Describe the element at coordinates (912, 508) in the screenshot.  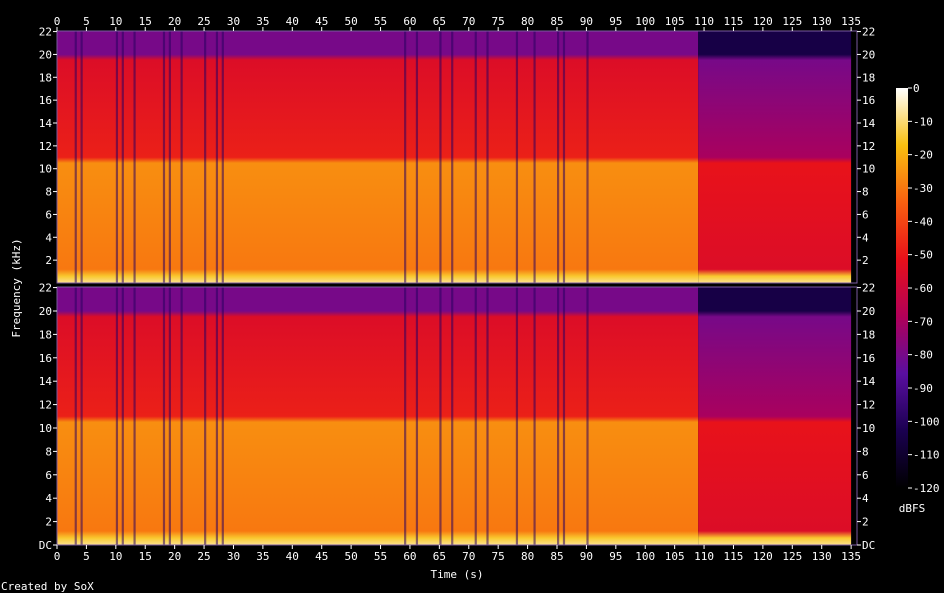
I see `colorbar-label: dBFS` at that location.